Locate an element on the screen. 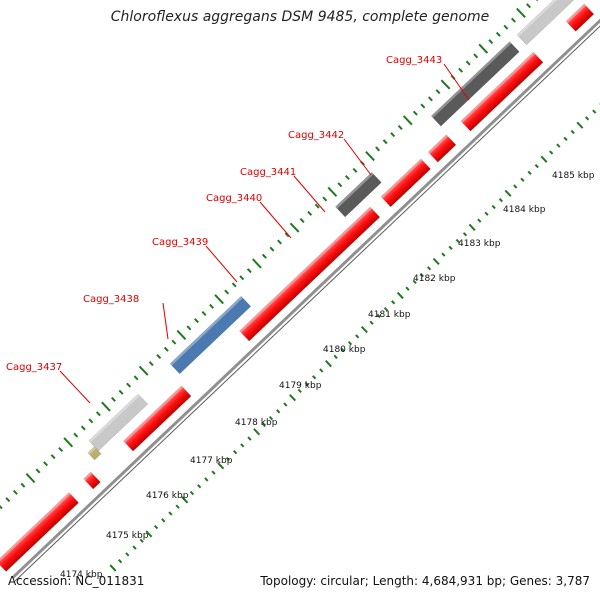  kbp-label: 4176 kbp is located at coordinates (167, 496).